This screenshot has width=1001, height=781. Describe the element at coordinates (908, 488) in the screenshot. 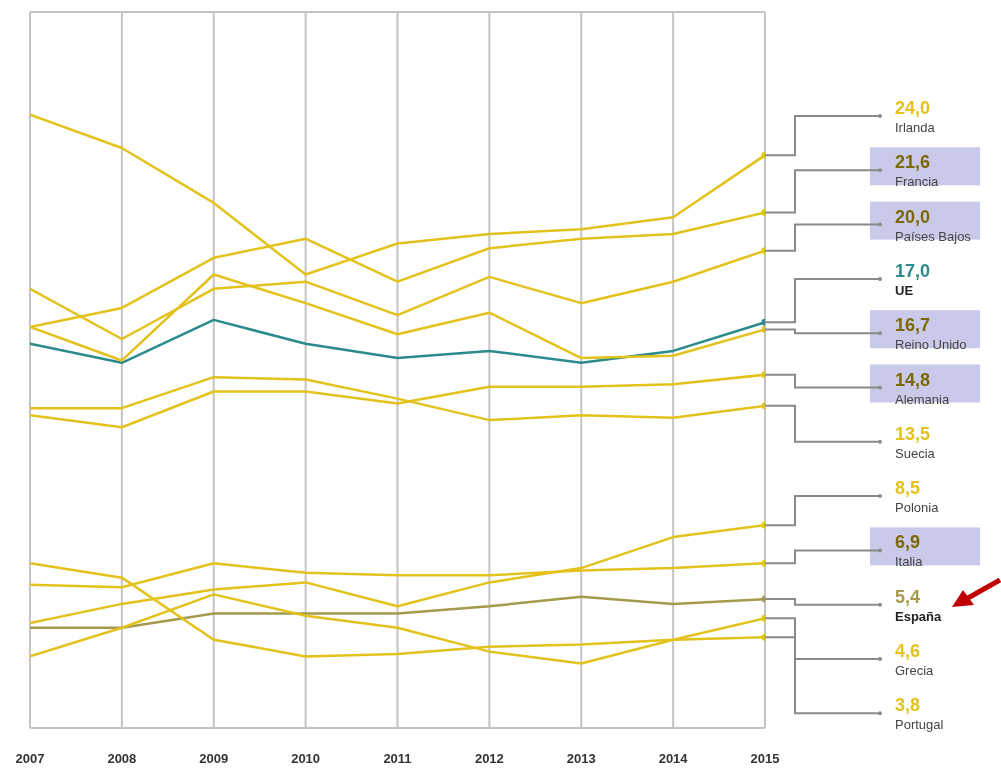

I see `data-label: 8,5` at that location.